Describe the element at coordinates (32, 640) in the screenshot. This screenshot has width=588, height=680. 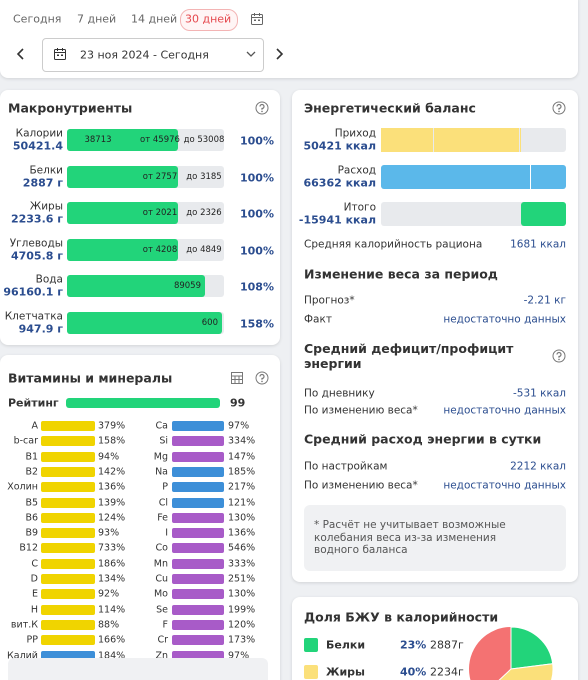
I see `nutrient-name: PP` at that location.